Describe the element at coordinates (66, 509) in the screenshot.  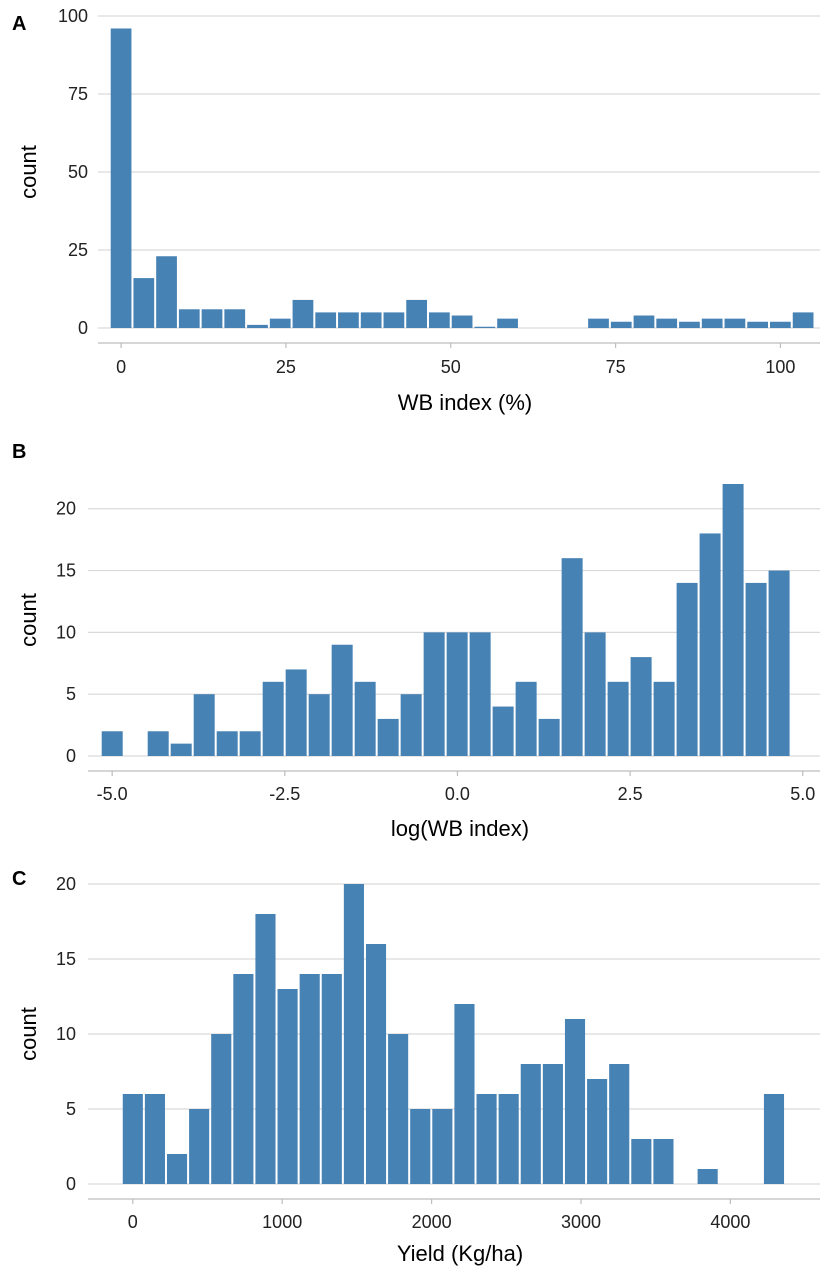
I see `y-tick-label-b-4: 20` at that location.